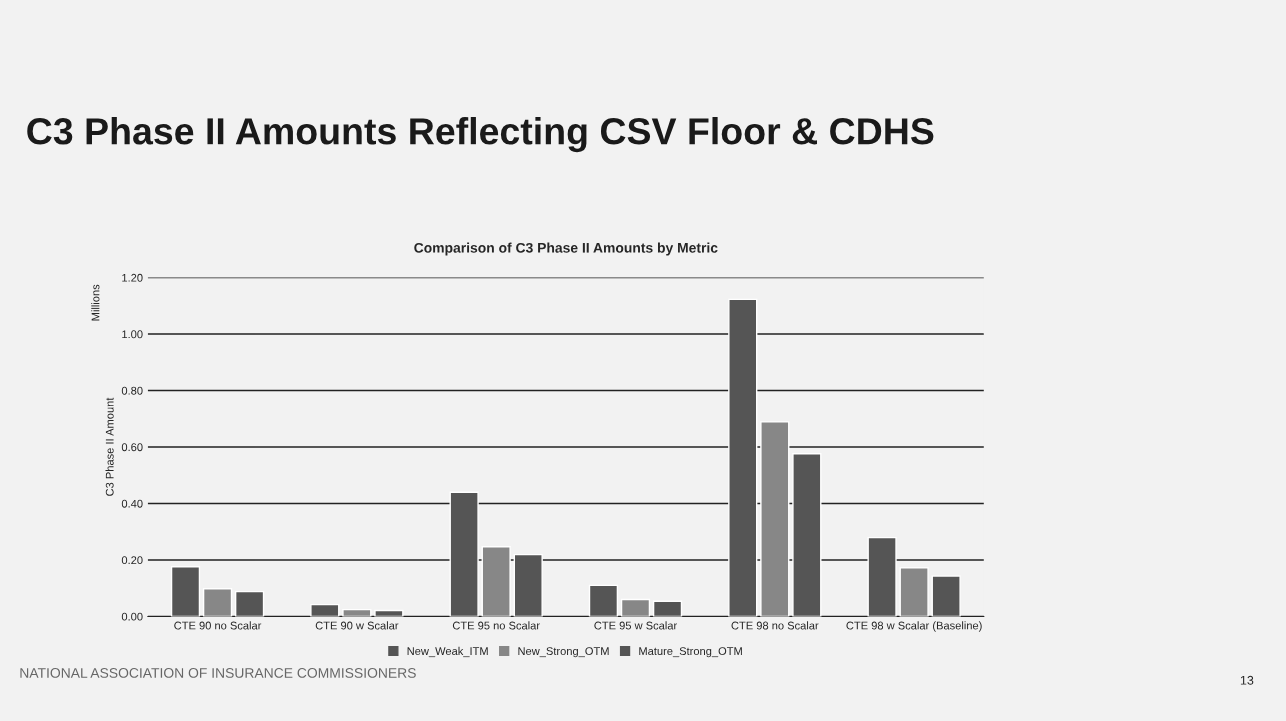 This screenshot has height=721, width=1286. What do you see at coordinates (635, 625) in the screenshot?
I see `x-tick-label: CTE 95 w Scalar` at bounding box center [635, 625].